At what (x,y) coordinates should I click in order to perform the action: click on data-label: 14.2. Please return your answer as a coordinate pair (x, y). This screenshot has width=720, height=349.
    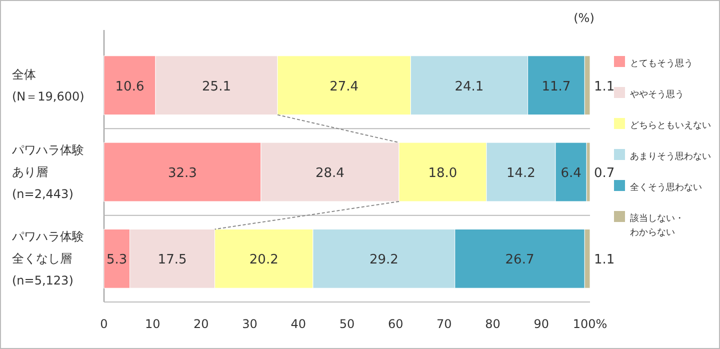
    Looking at the image, I should click on (521, 173).